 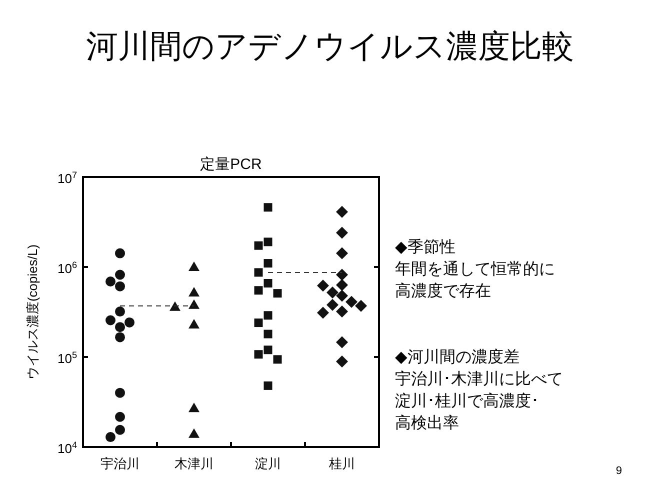 I want to click on x-tick-label: 宇治川, so click(x=120, y=463).